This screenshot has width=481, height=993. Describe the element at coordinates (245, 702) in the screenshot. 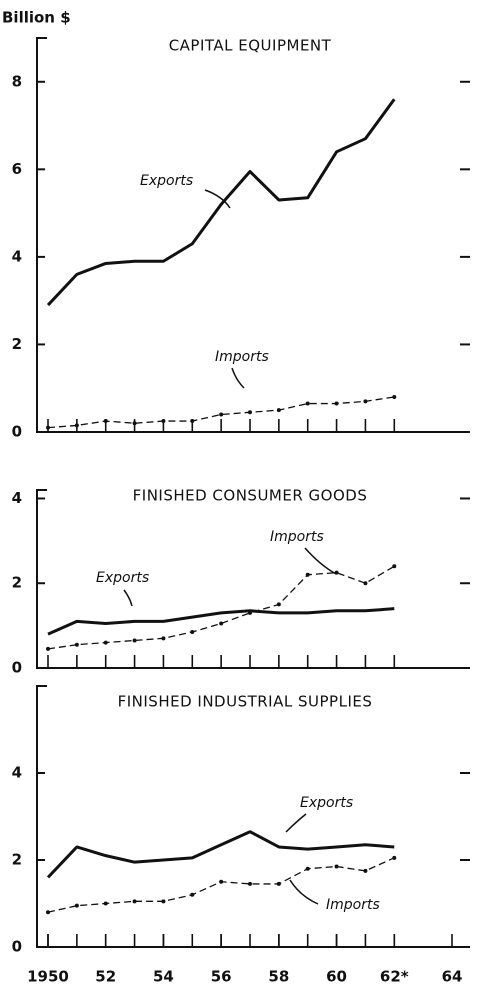

I see `chart-title: FINISHED INDUSTRIAL SUPPLIES` at that location.